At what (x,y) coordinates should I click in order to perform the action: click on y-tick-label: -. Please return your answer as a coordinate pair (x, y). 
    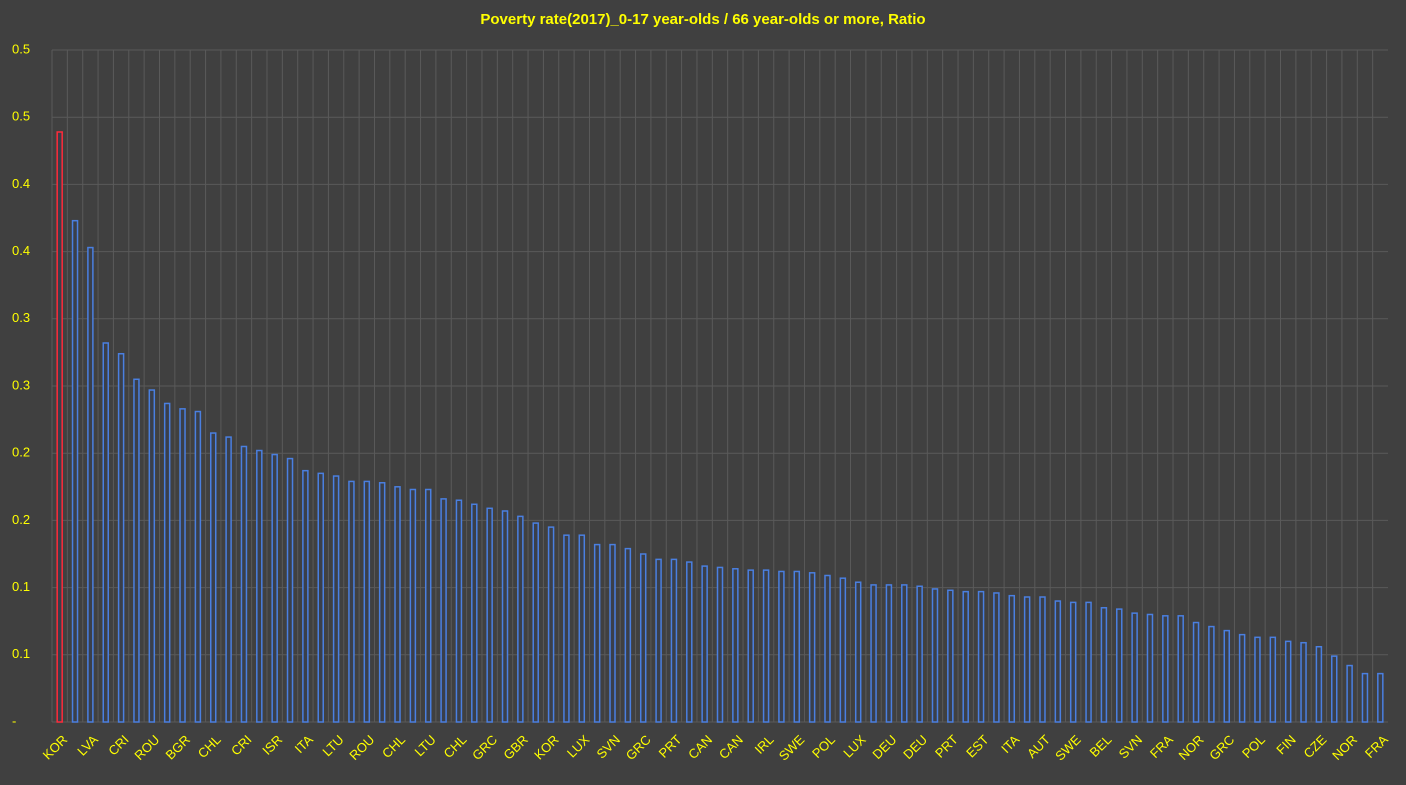
    Looking at the image, I should click on (14, 720).